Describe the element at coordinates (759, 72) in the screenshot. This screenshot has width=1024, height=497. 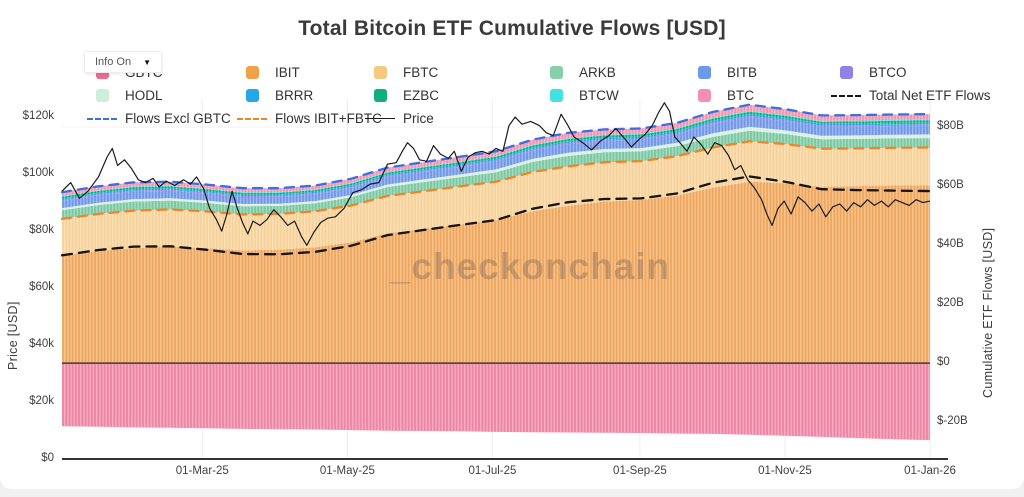
I see `legend-item-bitb: BITB` at that location.